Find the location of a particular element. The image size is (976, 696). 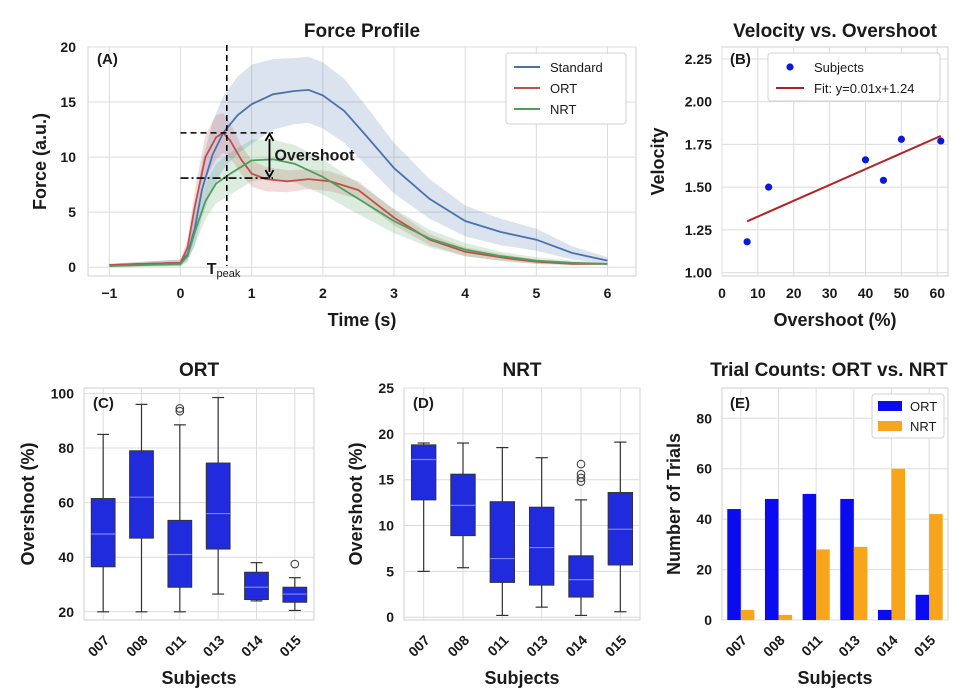

ort-boxplot-plot-area is located at coordinates (199, 504).